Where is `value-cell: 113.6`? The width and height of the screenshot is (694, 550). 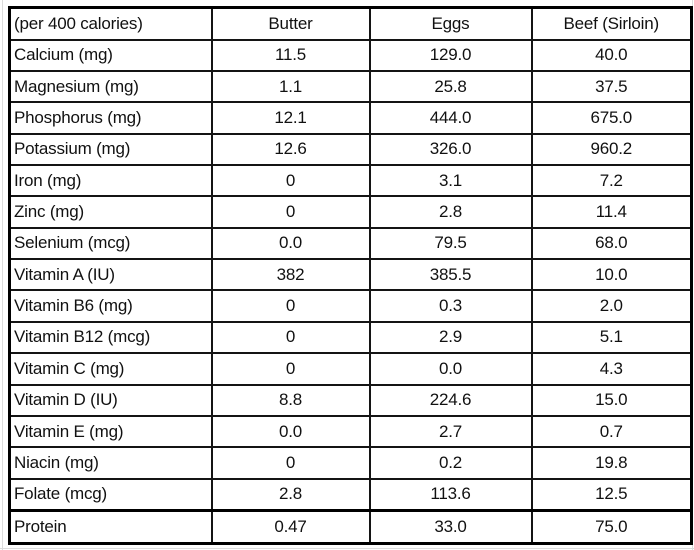 value-cell: 113.6 is located at coordinates (450, 494).